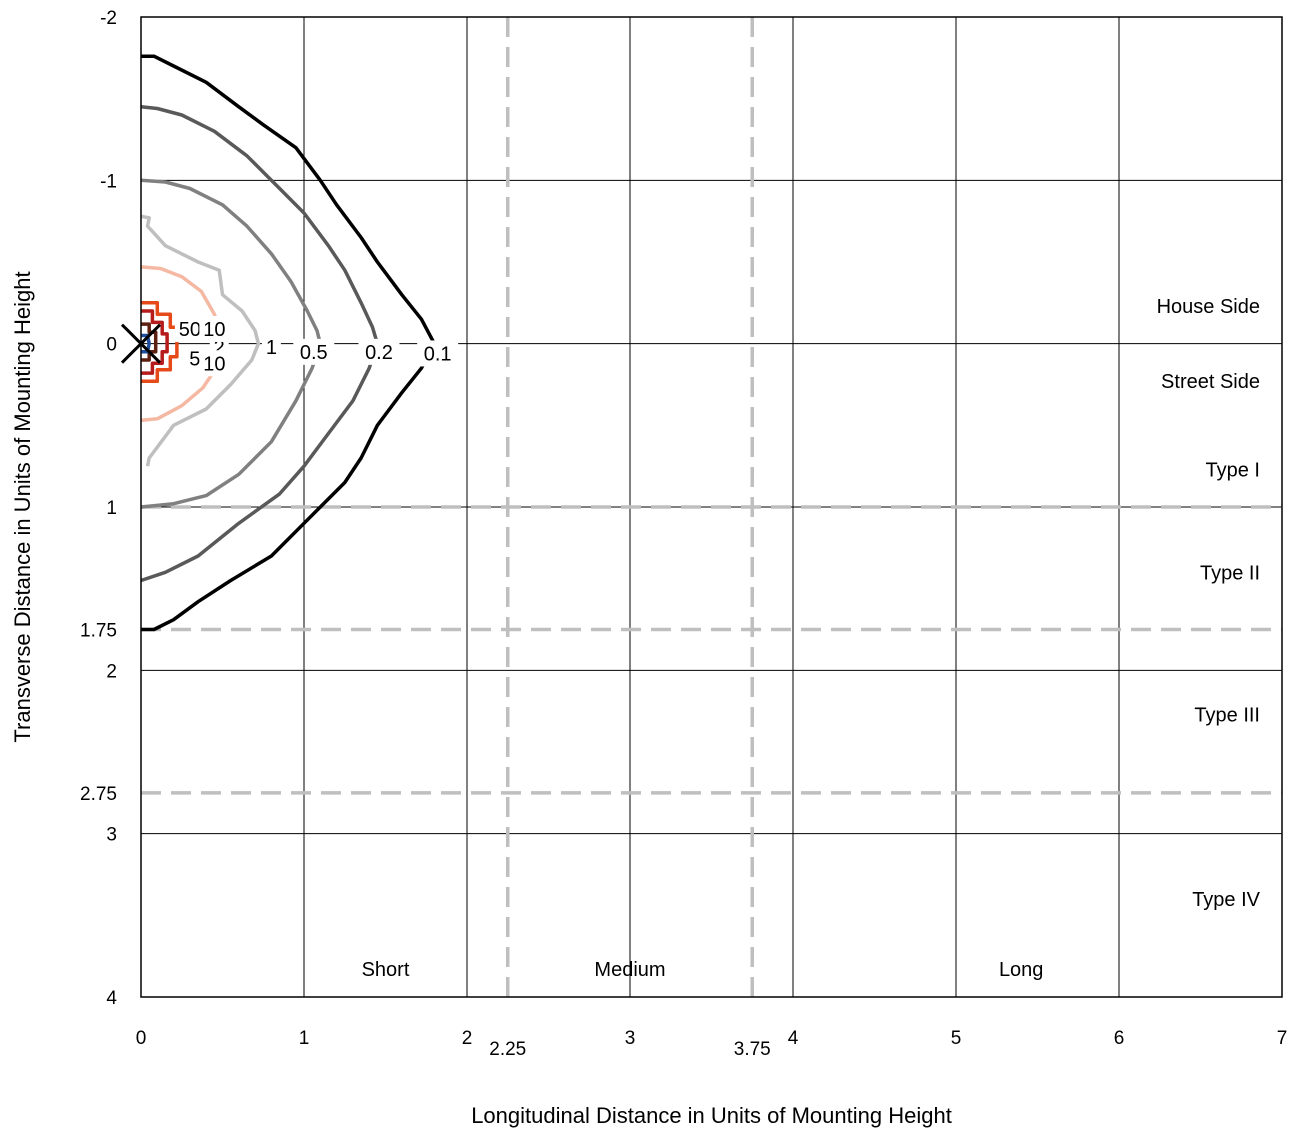 The height and width of the screenshot is (1132, 1298). Describe the element at coordinates (752, 1049) in the screenshot. I see `x-tick-label-3.75: 3.75` at that location.